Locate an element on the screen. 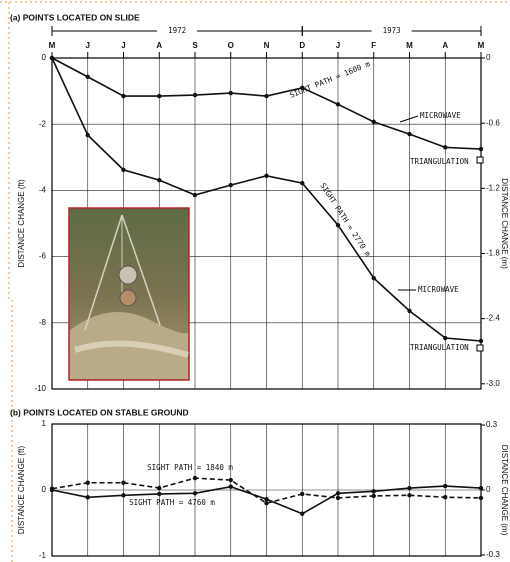 The image size is (510, 562). year-label: 1973 is located at coordinates (392, 30).